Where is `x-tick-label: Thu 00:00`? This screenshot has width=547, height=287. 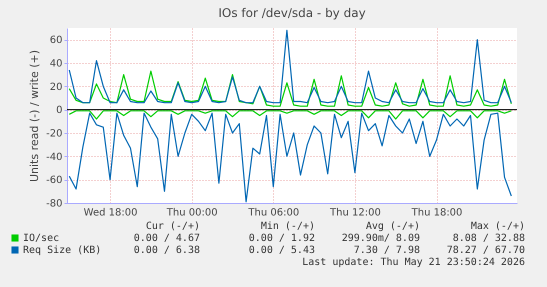
x-tick-label: Thu 00:00 is located at coordinates (192, 213).